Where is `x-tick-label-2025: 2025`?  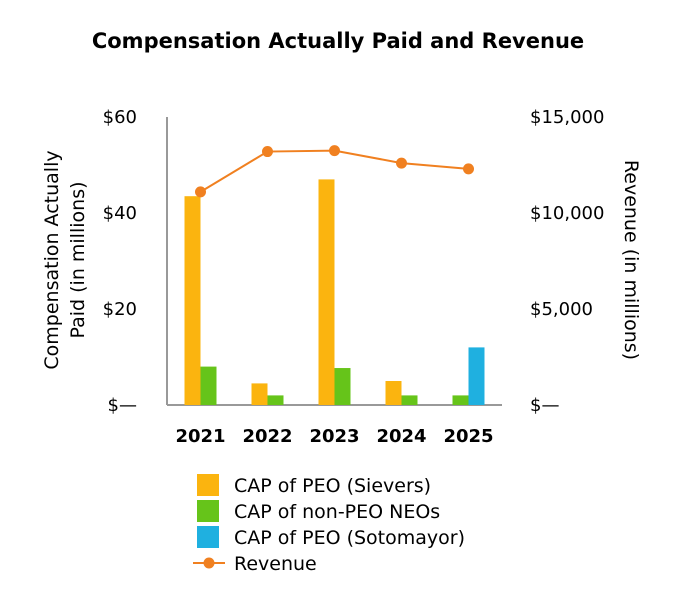
x-tick-label-2025: 2025 is located at coordinates (468, 436).